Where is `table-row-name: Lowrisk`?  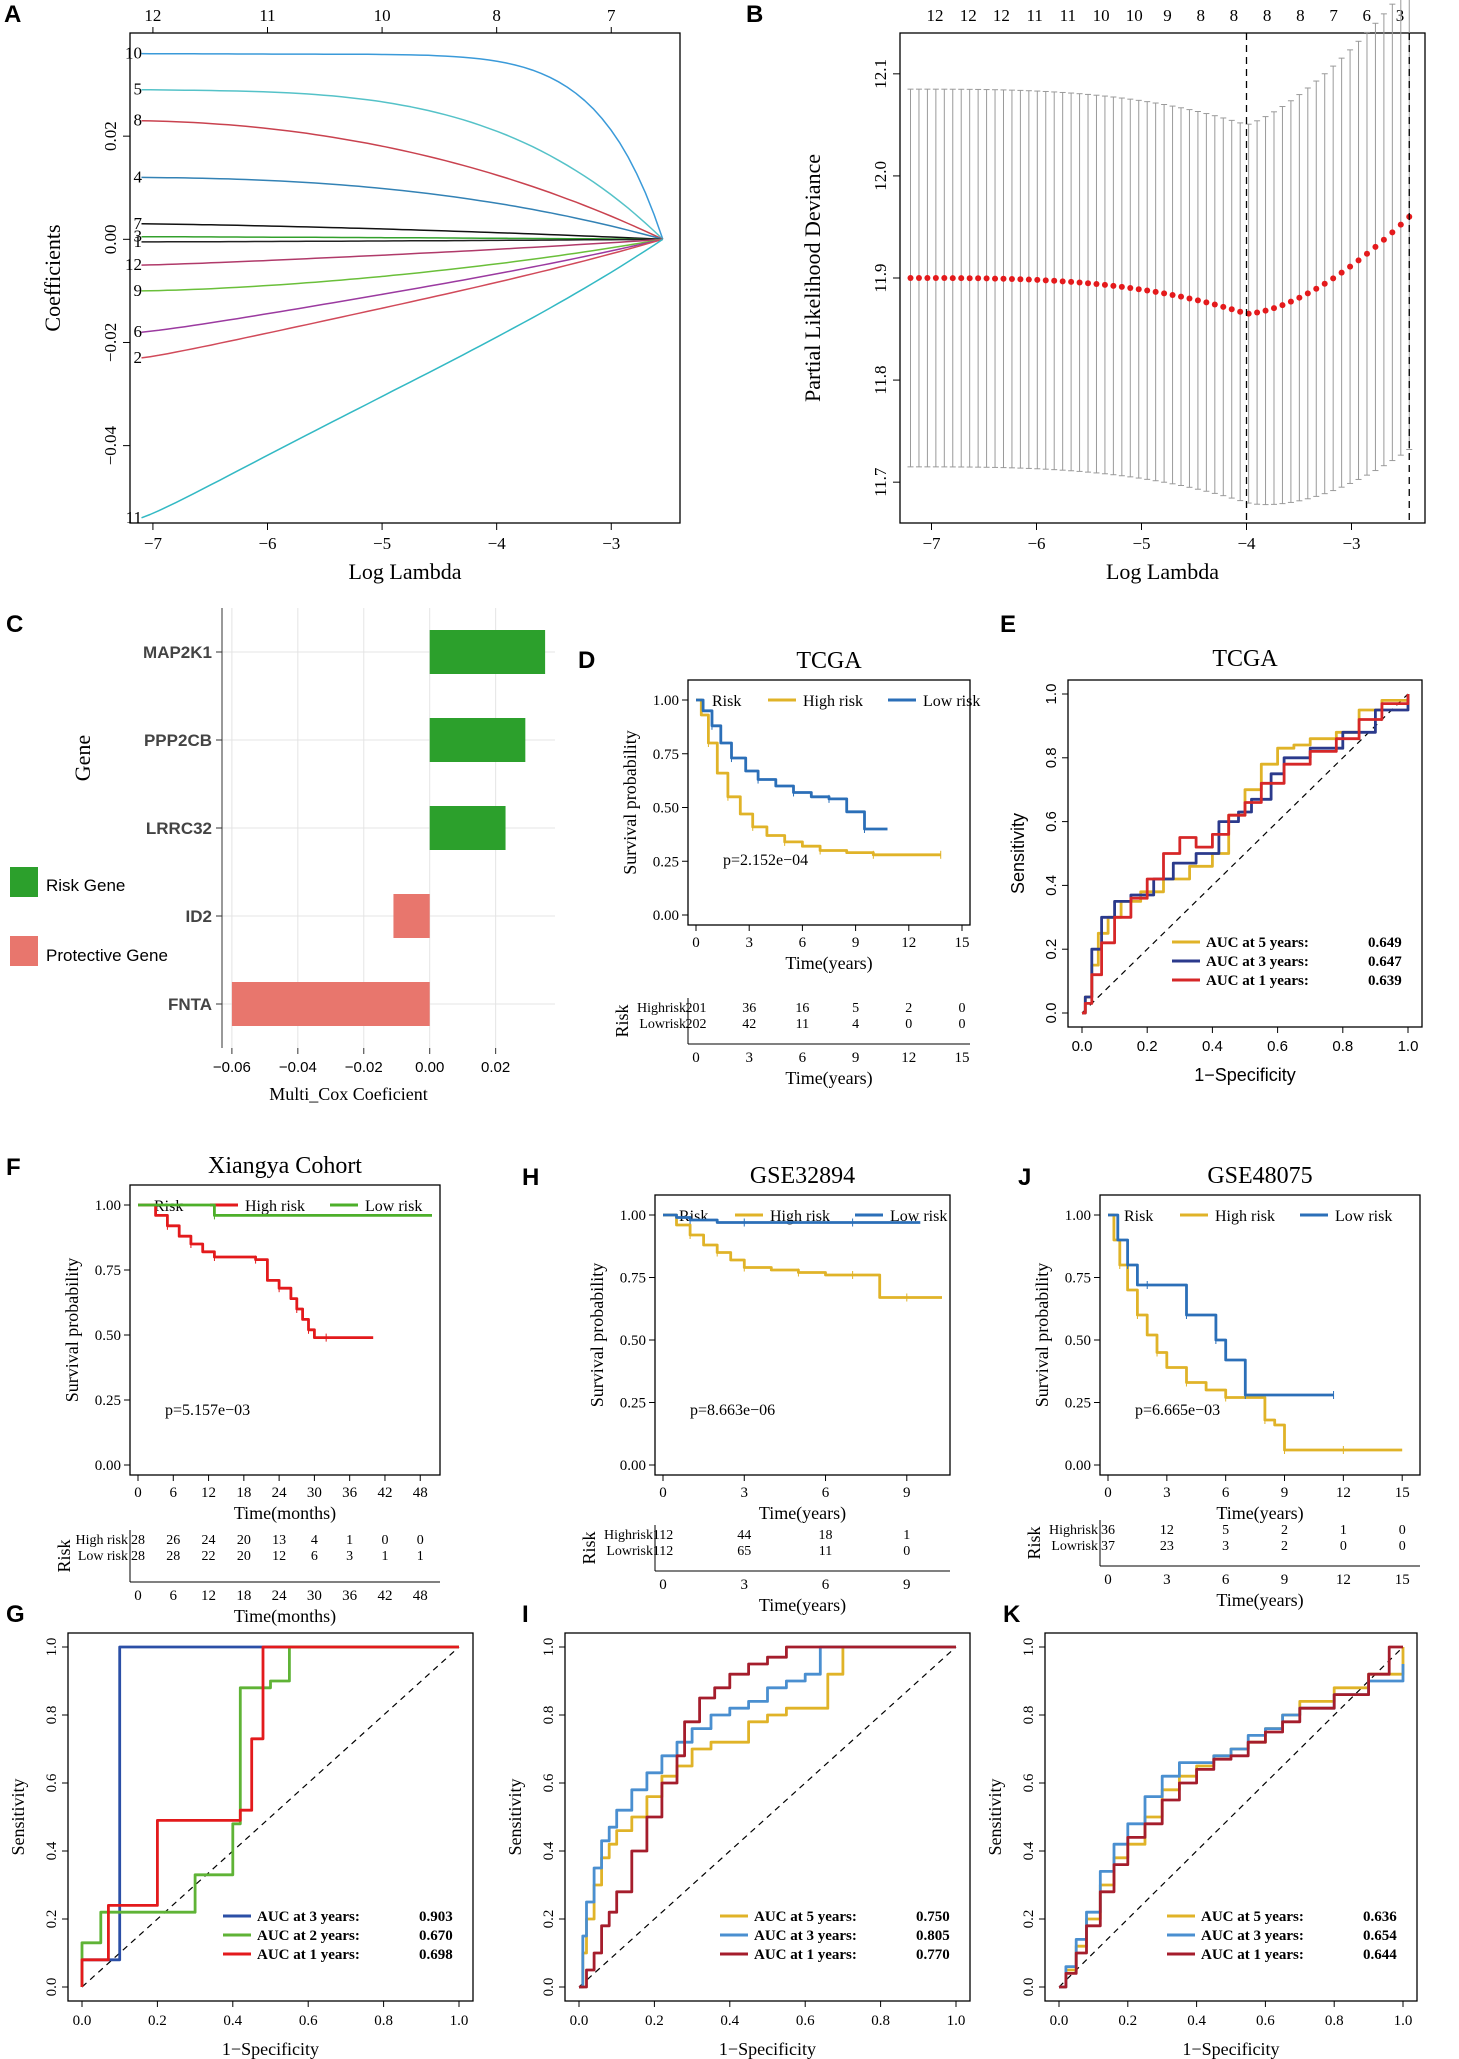
table-row-name: Lowrisk is located at coordinates (1074, 1546).